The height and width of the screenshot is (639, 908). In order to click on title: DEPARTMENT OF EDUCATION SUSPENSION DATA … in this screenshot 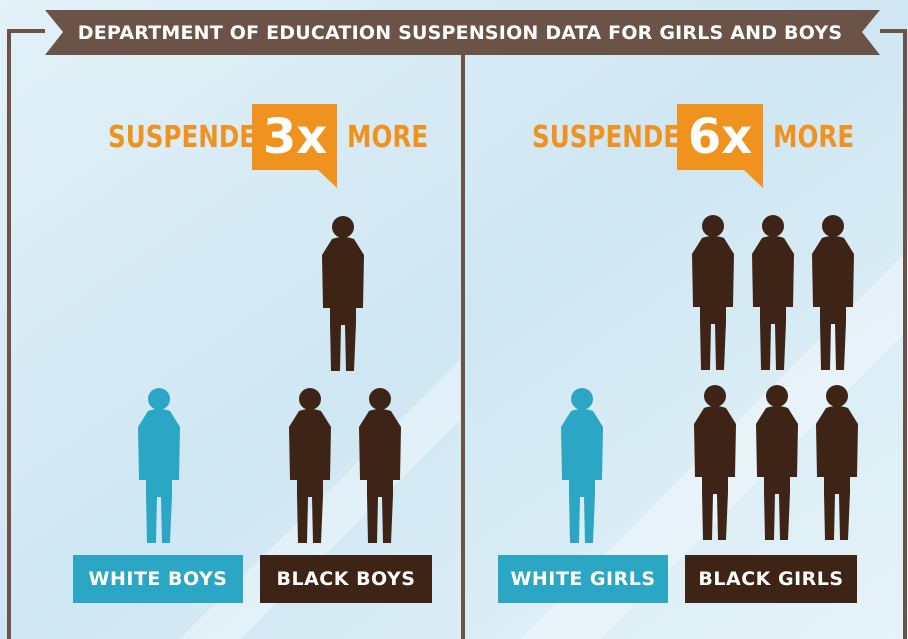, I will do `click(460, 33)`.